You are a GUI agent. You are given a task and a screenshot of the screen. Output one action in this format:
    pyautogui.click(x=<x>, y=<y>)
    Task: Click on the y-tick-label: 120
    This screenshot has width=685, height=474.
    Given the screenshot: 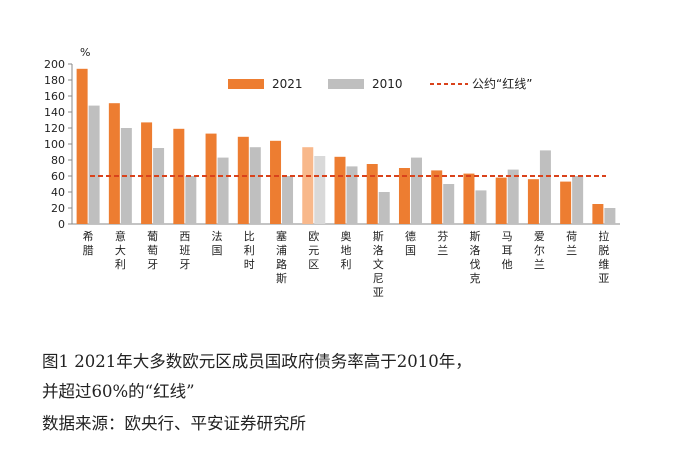 What is the action you would take?
    pyautogui.click(x=54, y=128)
    